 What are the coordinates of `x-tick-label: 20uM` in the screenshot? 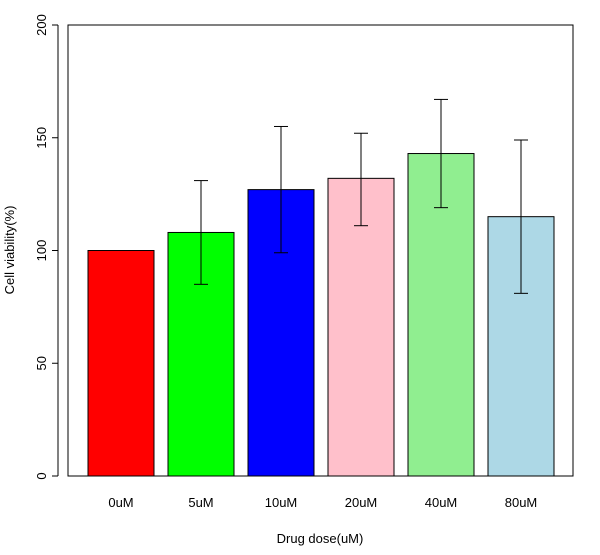 It's located at (361, 502).